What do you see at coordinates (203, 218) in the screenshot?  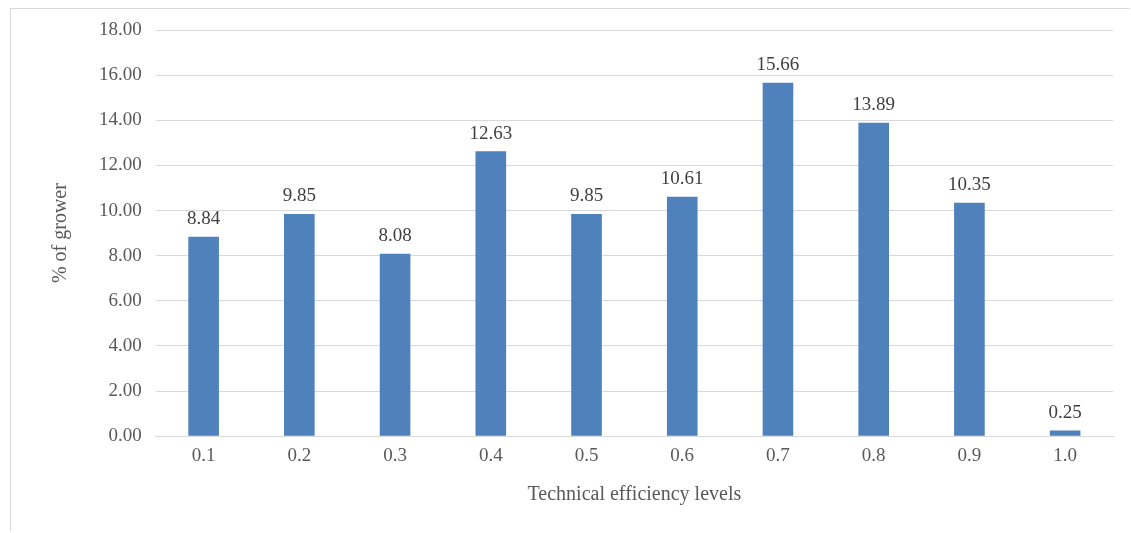 I see `data-label: 8.84` at bounding box center [203, 218].